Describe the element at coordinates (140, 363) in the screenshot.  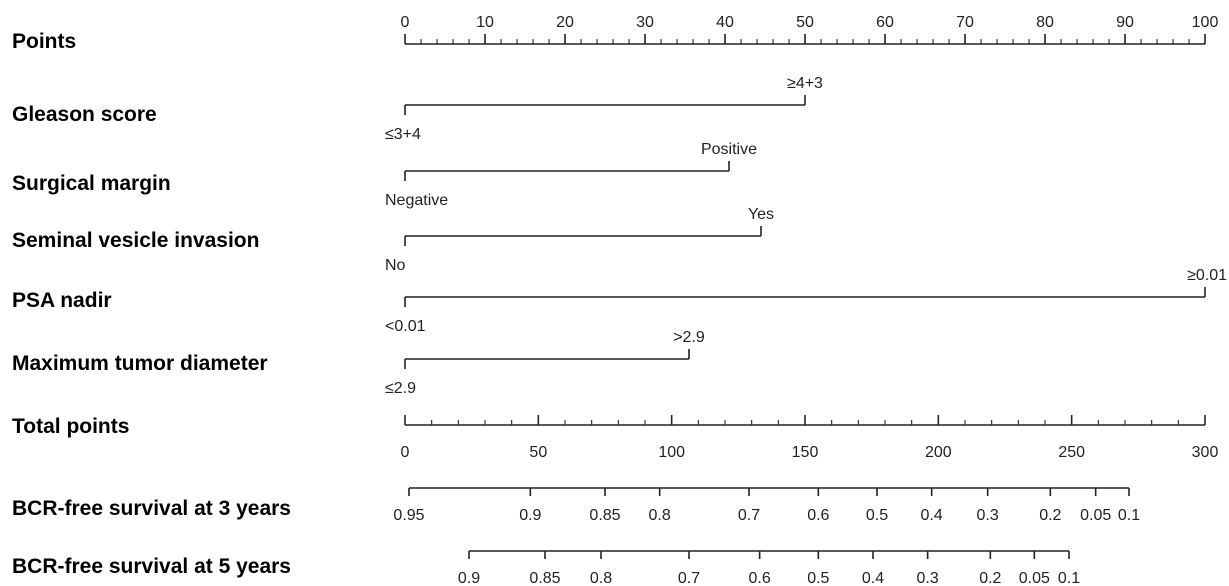
I see `row-label: Maximum tumor diameter` at that location.